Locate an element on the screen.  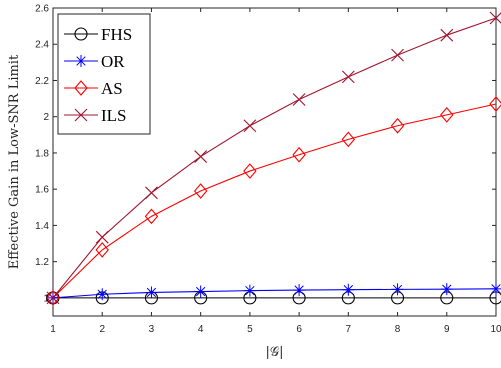
y-tick-label: 1.2 is located at coordinates (42, 262).